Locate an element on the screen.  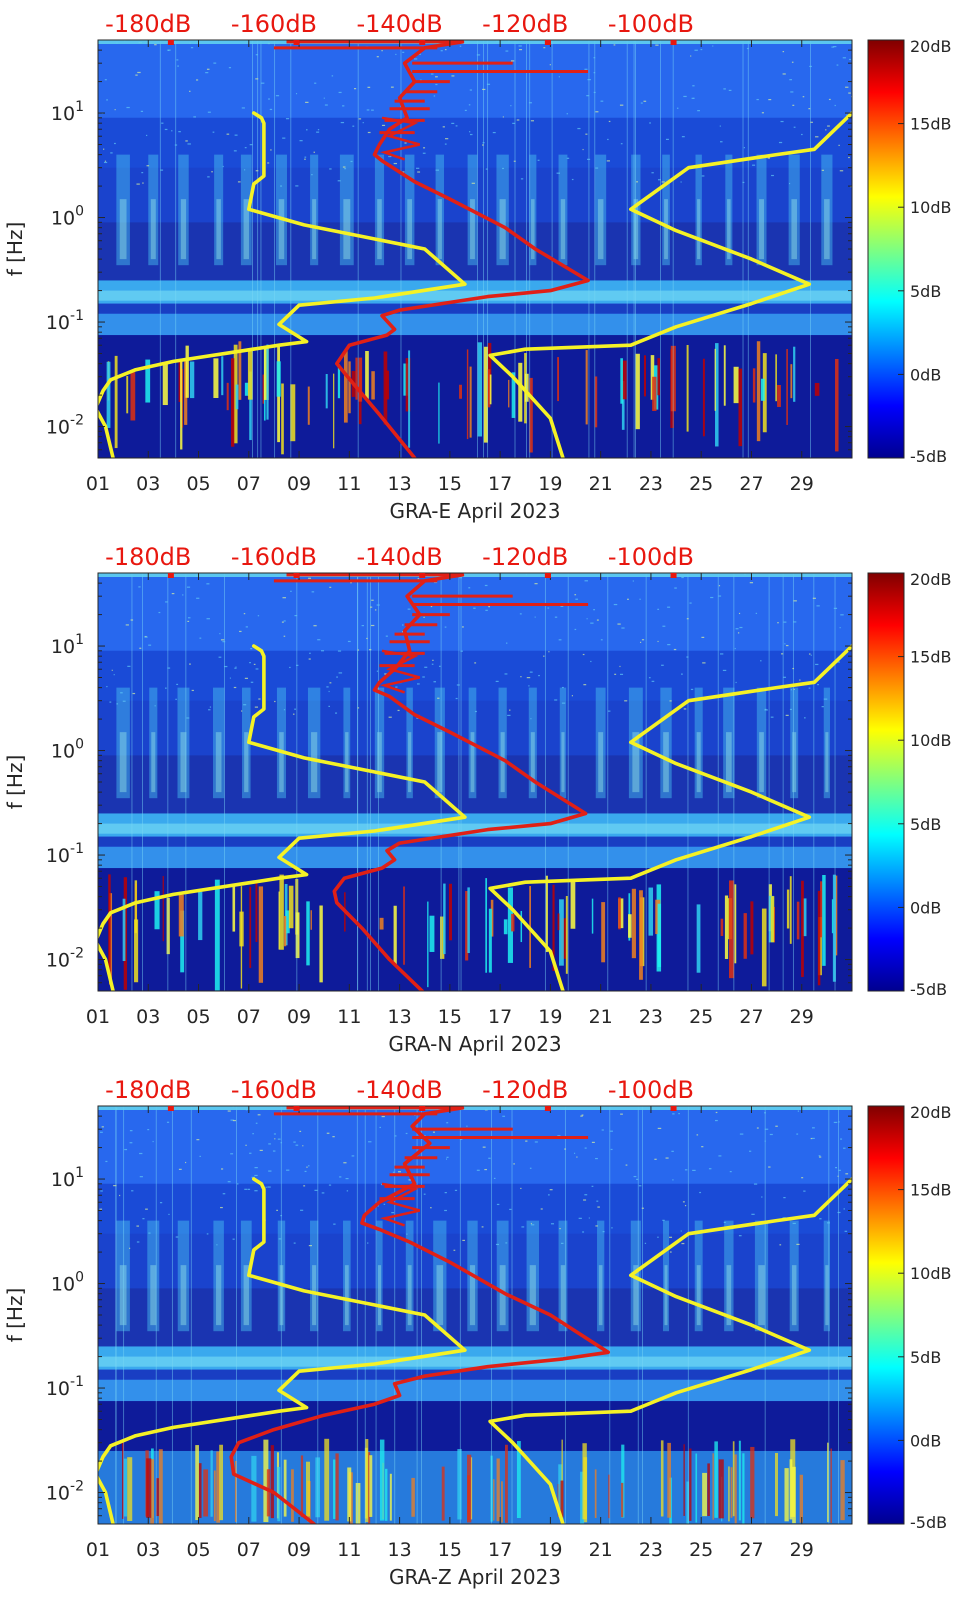
x-tick-label: 03 is located at coordinates (148, 1017).